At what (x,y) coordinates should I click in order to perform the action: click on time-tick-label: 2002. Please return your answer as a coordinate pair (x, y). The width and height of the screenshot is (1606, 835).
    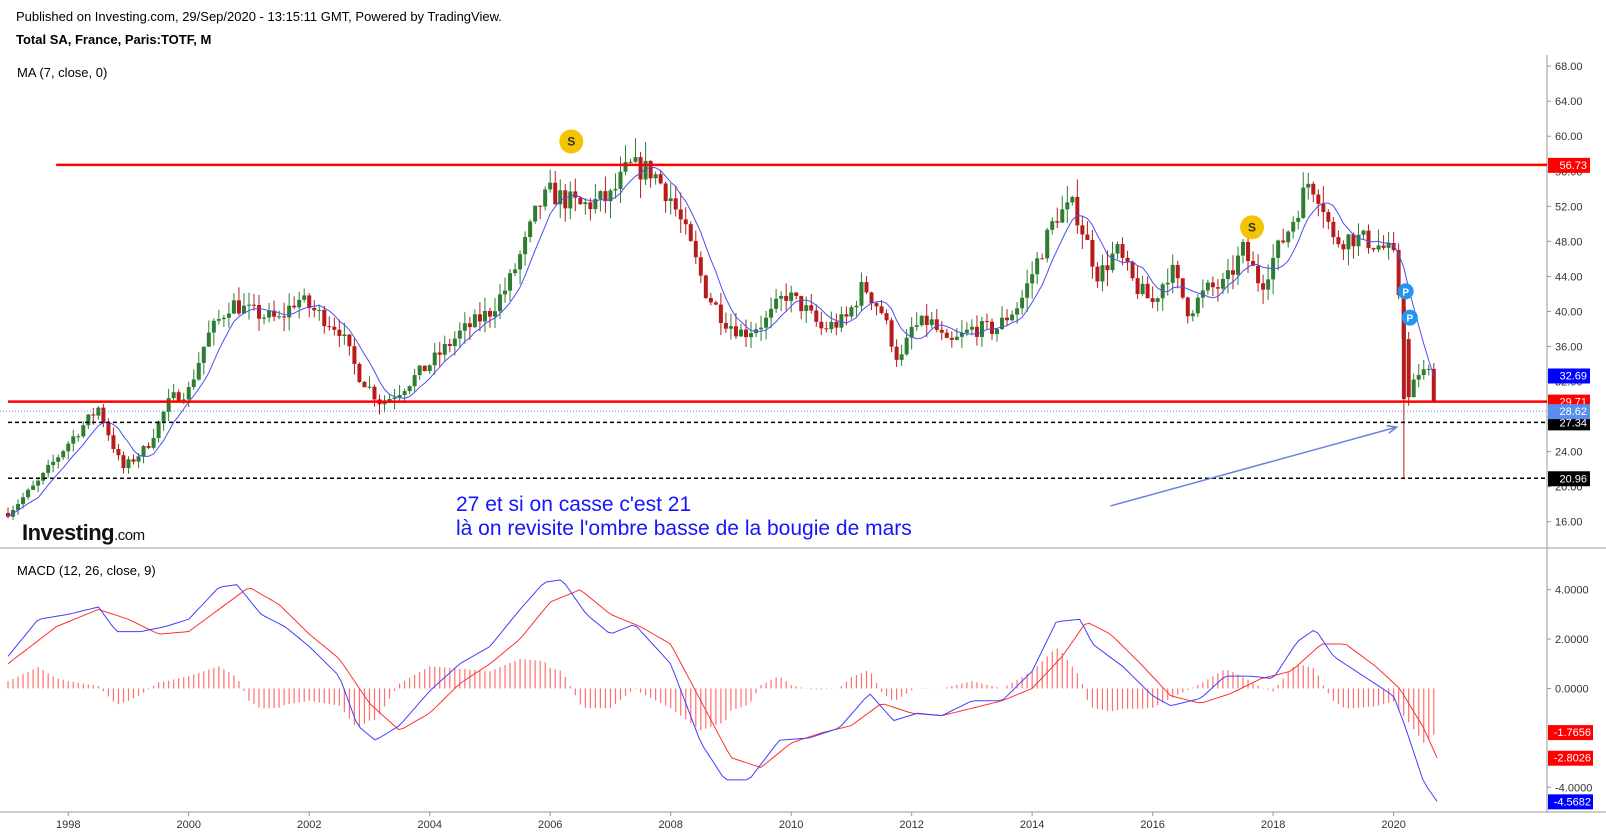
    Looking at the image, I should click on (309, 824).